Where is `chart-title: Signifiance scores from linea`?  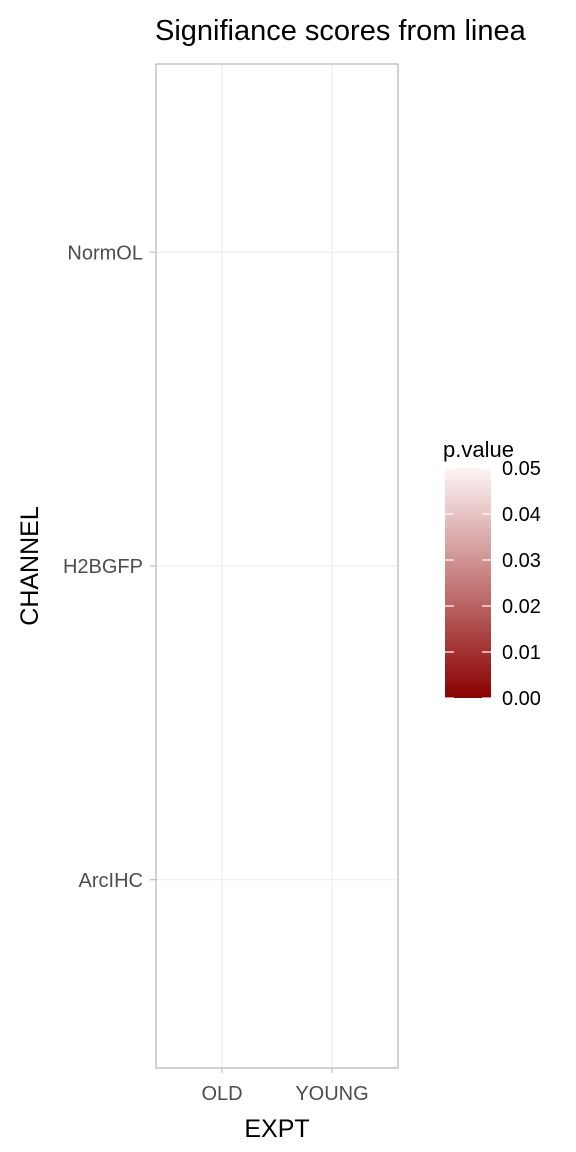
chart-title: Signifiance scores from linea is located at coordinates (341, 31).